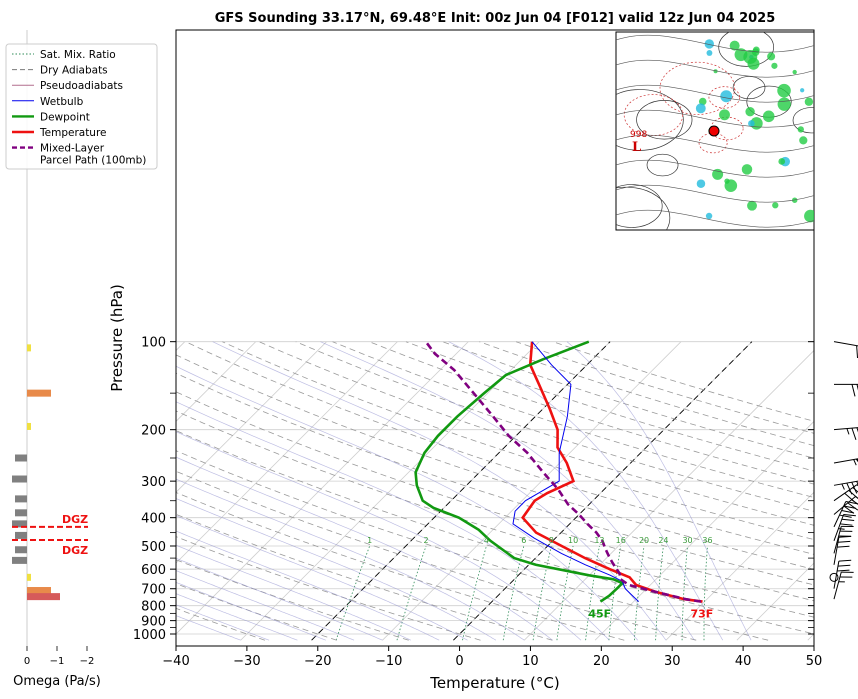 The width and height of the screenshot is (858, 699). I want to click on x-tick-label: −30, so click(246, 661).